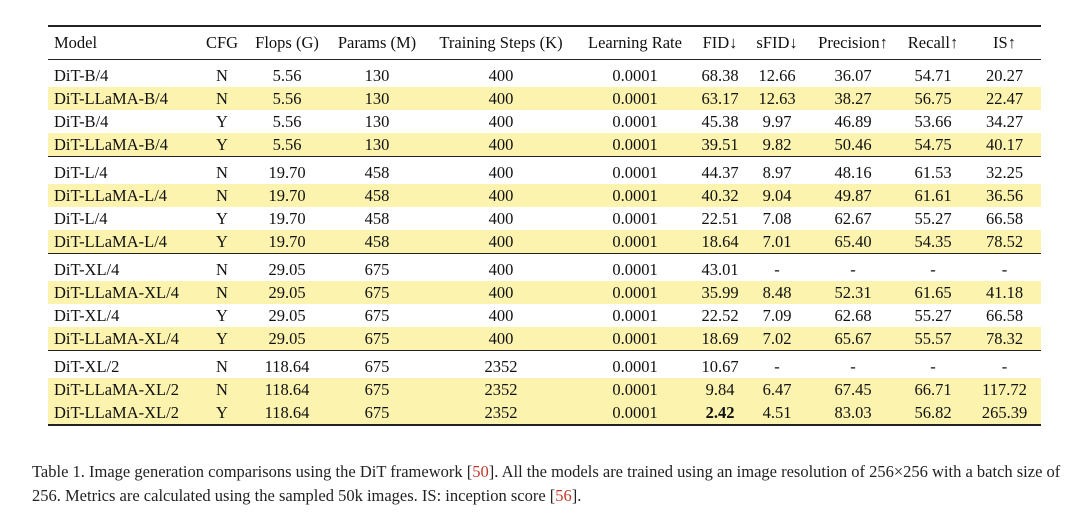  I want to click on table-cell: 61.65, so click(933, 292).